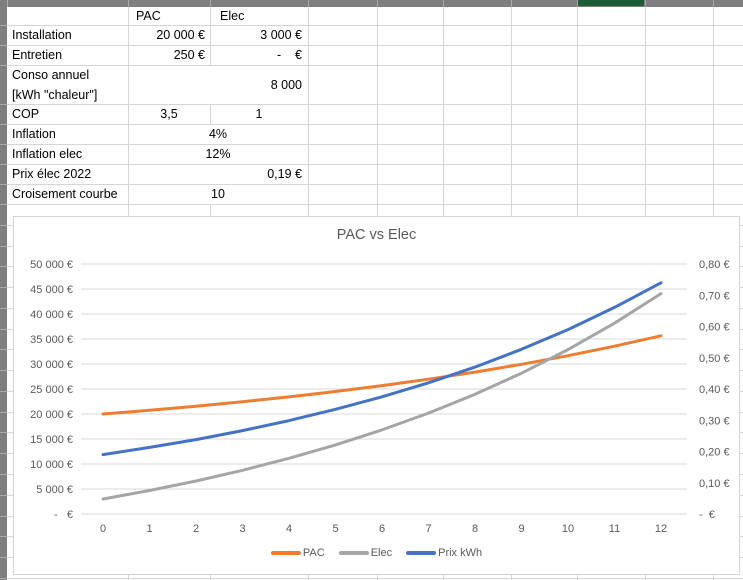 This screenshot has height=580, width=743. Describe the element at coordinates (42, 35) in the screenshot. I see `cell-label-installation: Installation` at that location.